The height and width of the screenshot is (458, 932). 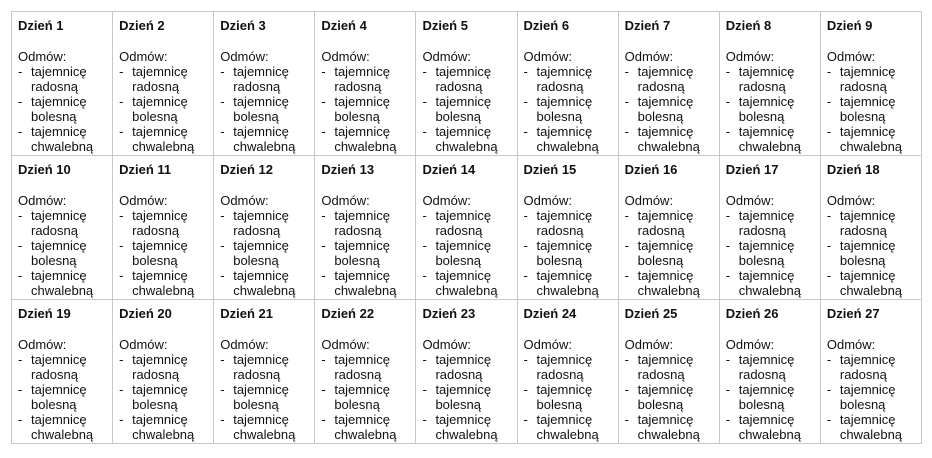 What do you see at coordinates (849, 25) in the screenshot?
I see `day-title: Dzień 9` at bounding box center [849, 25].